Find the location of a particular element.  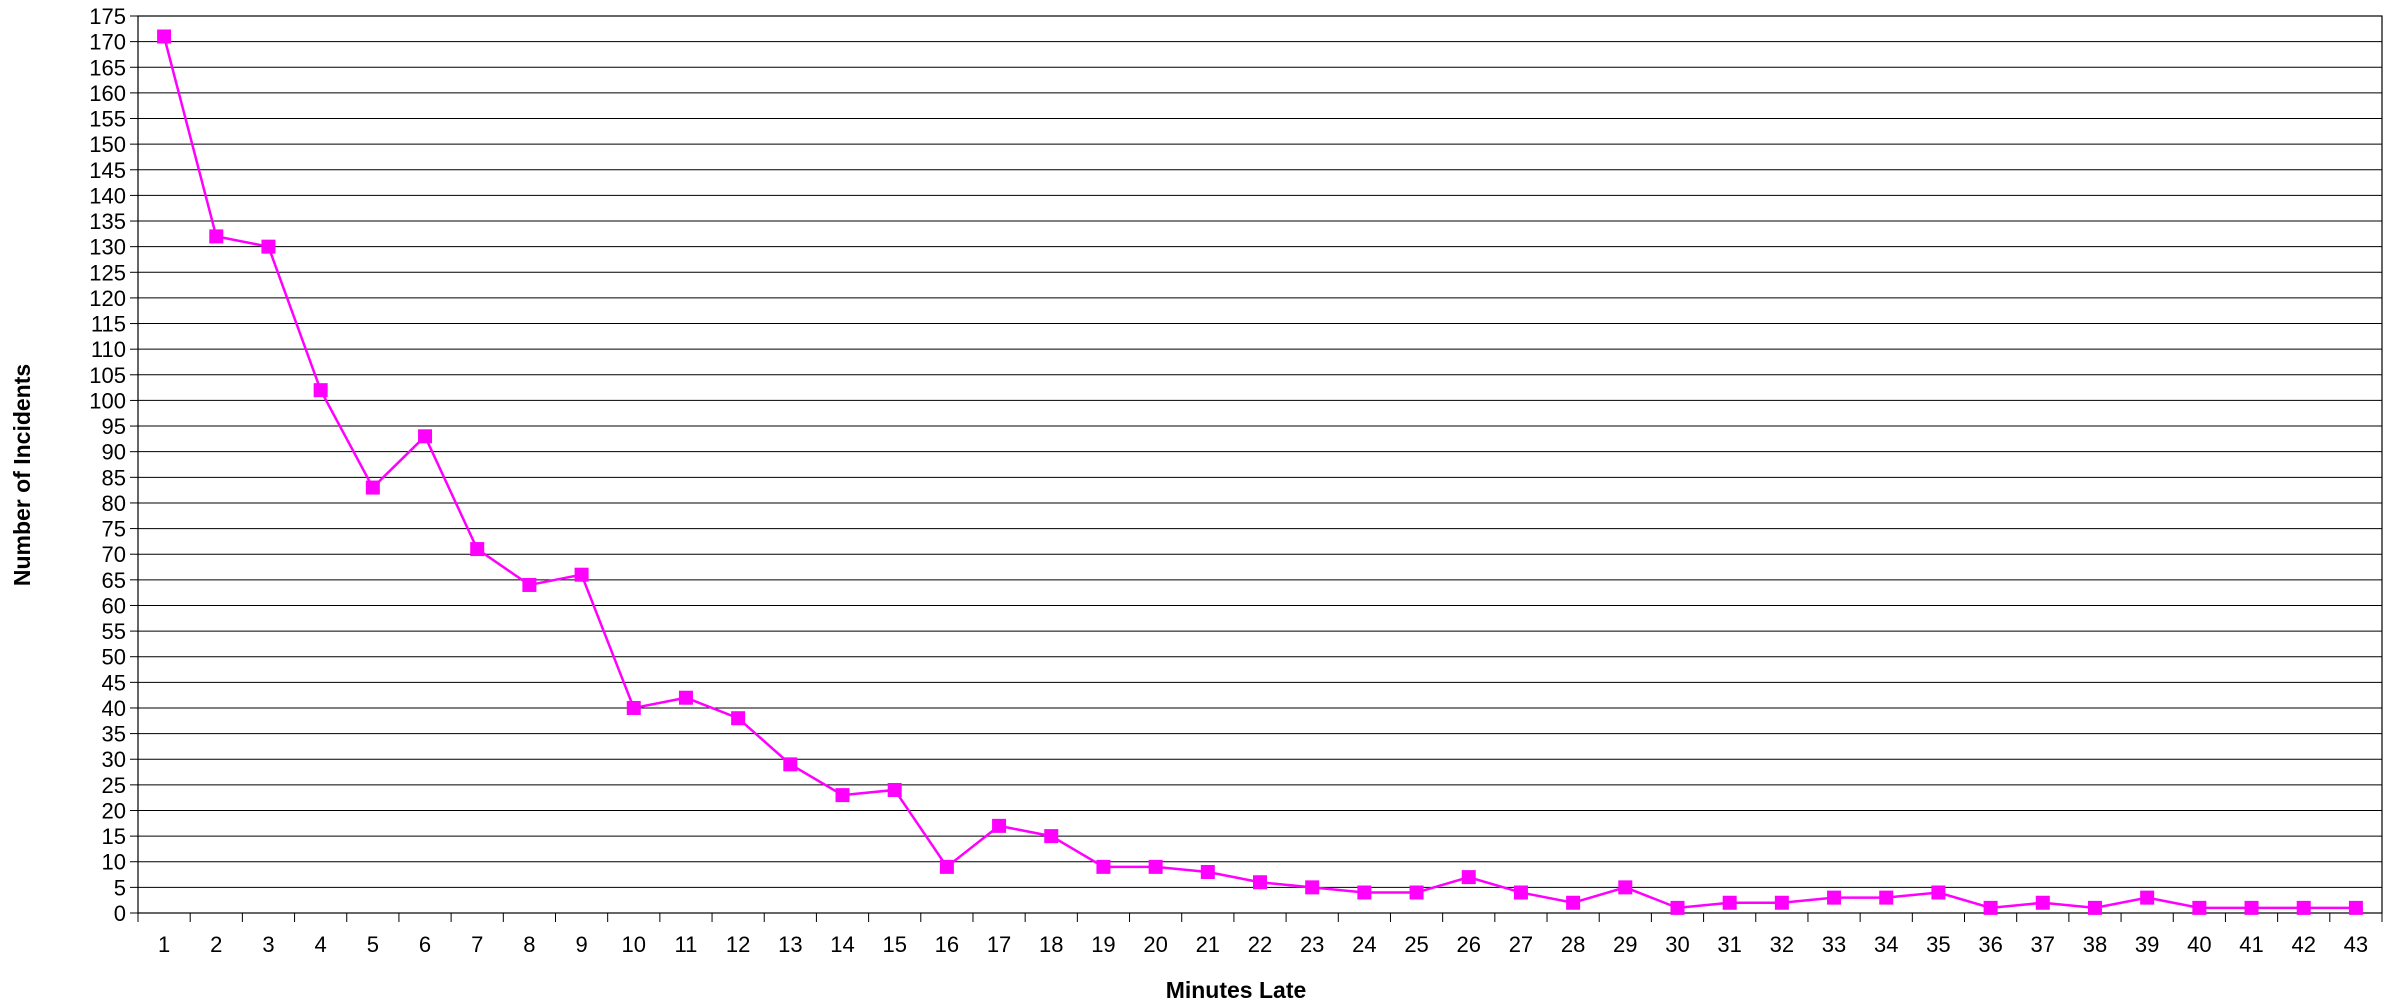

y-tick-label: 85 is located at coordinates (114, 477).